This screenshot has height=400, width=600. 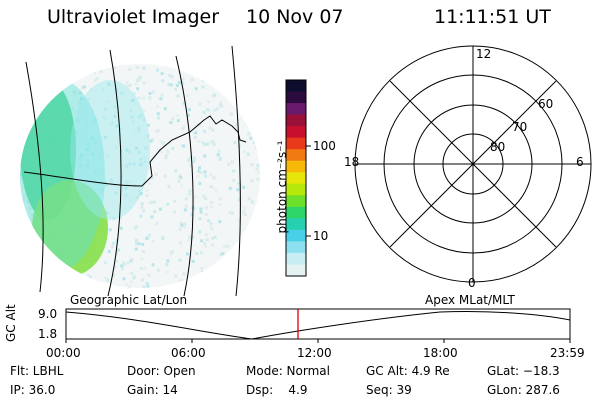 I want to click on status-gain: Gain: 14, so click(x=152, y=390).